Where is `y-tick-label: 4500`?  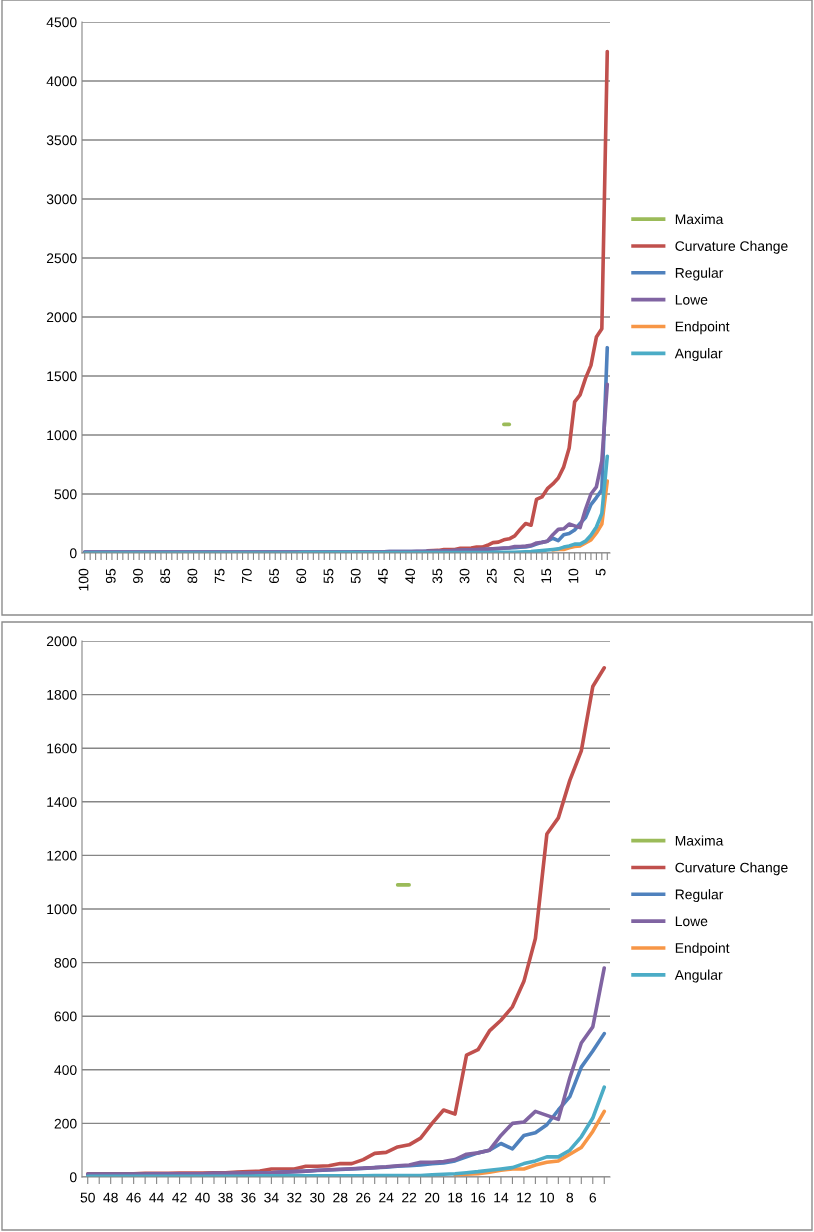 y-tick-label: 4500 is located at coordinates (61, 22).